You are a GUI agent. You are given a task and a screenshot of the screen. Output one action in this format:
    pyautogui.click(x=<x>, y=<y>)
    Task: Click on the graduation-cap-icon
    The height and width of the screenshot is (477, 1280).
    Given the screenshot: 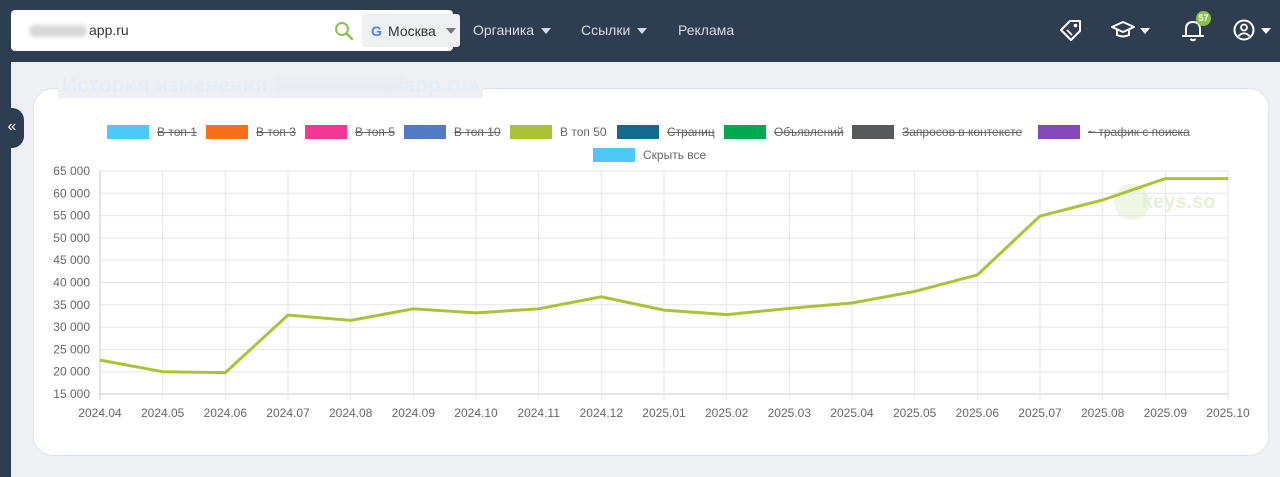 What is the action you would take?
    pyautogui.click(x=1130, y=30)
    